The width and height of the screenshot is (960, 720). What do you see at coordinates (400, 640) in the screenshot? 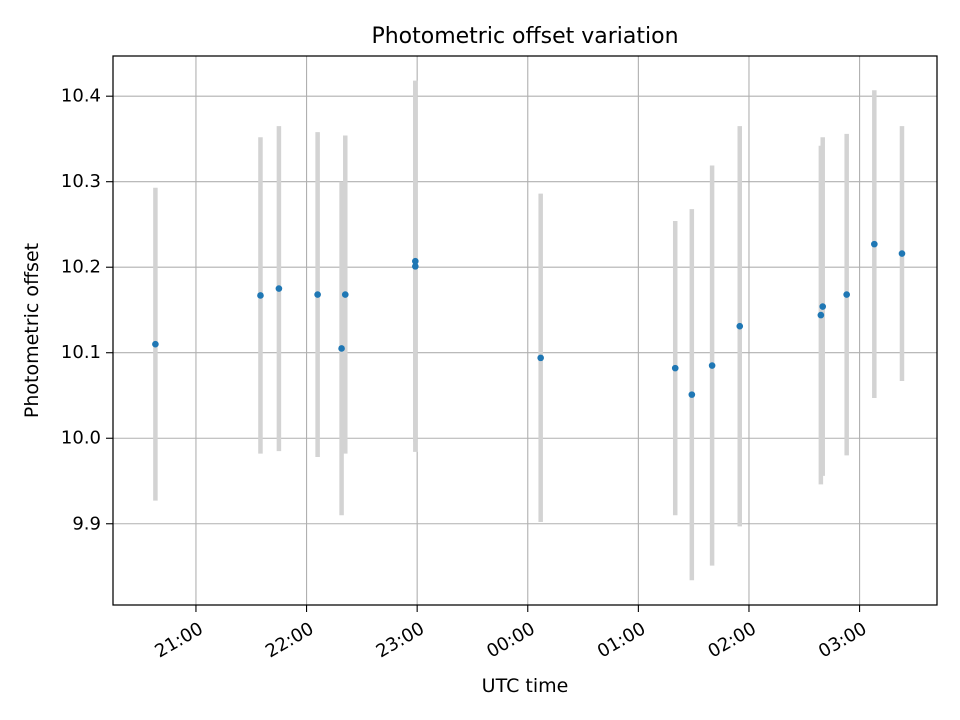
I see `x-tick-label: 23:00` at bounding box center [400, 640].